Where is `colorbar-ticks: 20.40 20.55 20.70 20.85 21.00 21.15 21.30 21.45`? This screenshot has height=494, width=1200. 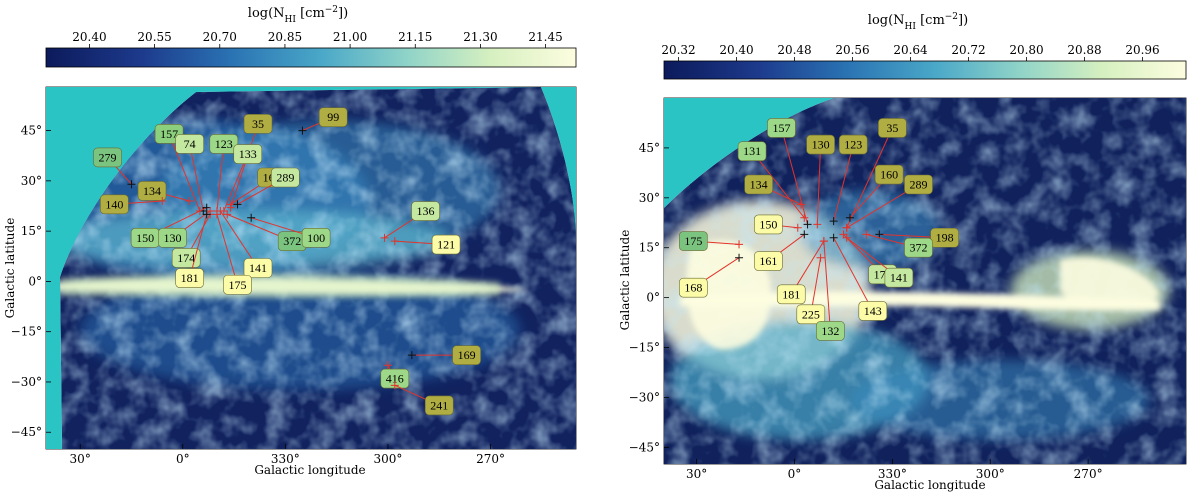
colorbar-ticks: 20.40 20.55 20.70 20.85 21.00 21.15 21.30 21.45 is located at coordinates (317, 39).